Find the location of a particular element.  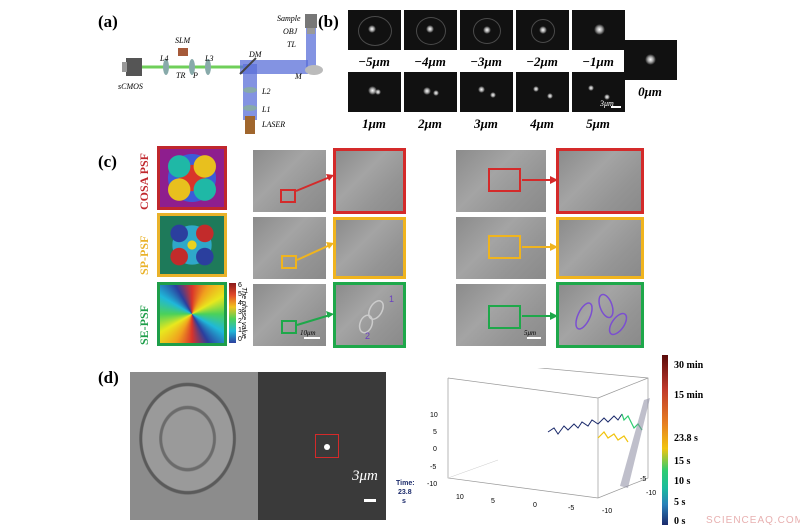

y-tick-0: 0 is located at coordinates (435, 449).